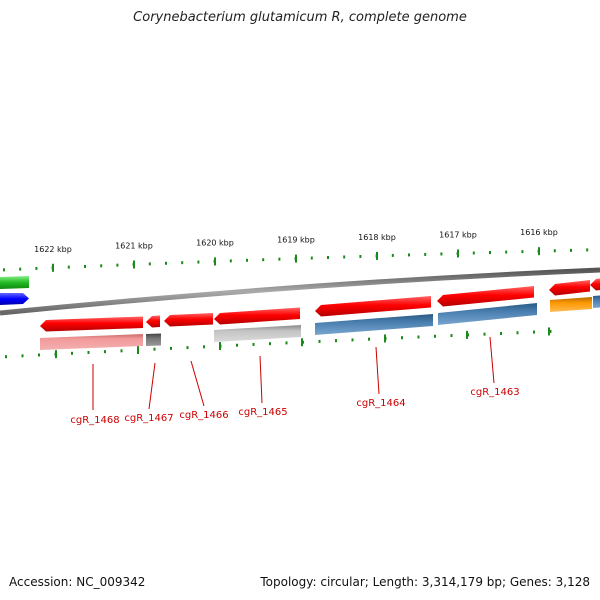  I want to click on ruler-label: 1621 kbp, so click(134, 246).